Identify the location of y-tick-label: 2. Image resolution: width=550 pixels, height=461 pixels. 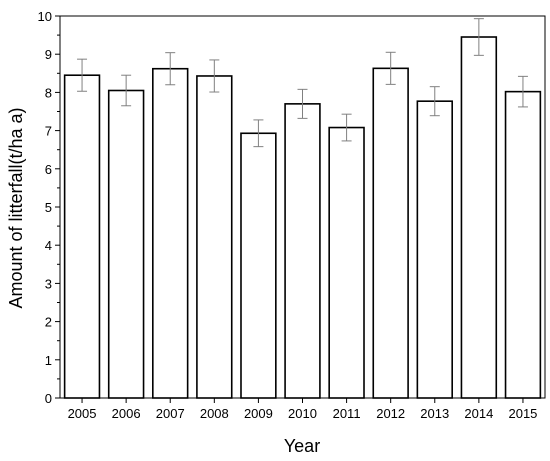
(48, 322).